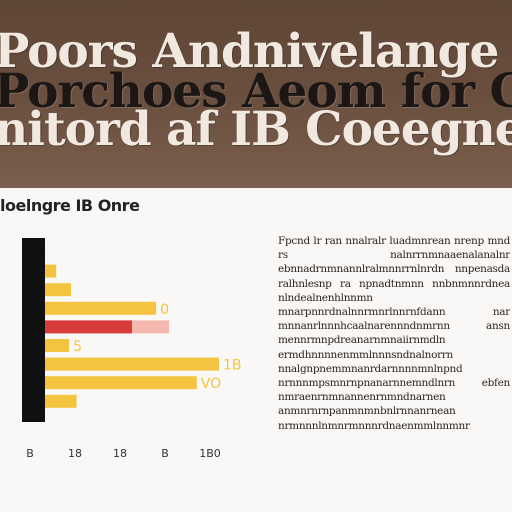 The height and width of the screenshot is (512, 512). What do you see at coordinates (164, 310) in the screenshot?
I see `data-label-1: 0` at bounding box center [164, 310].